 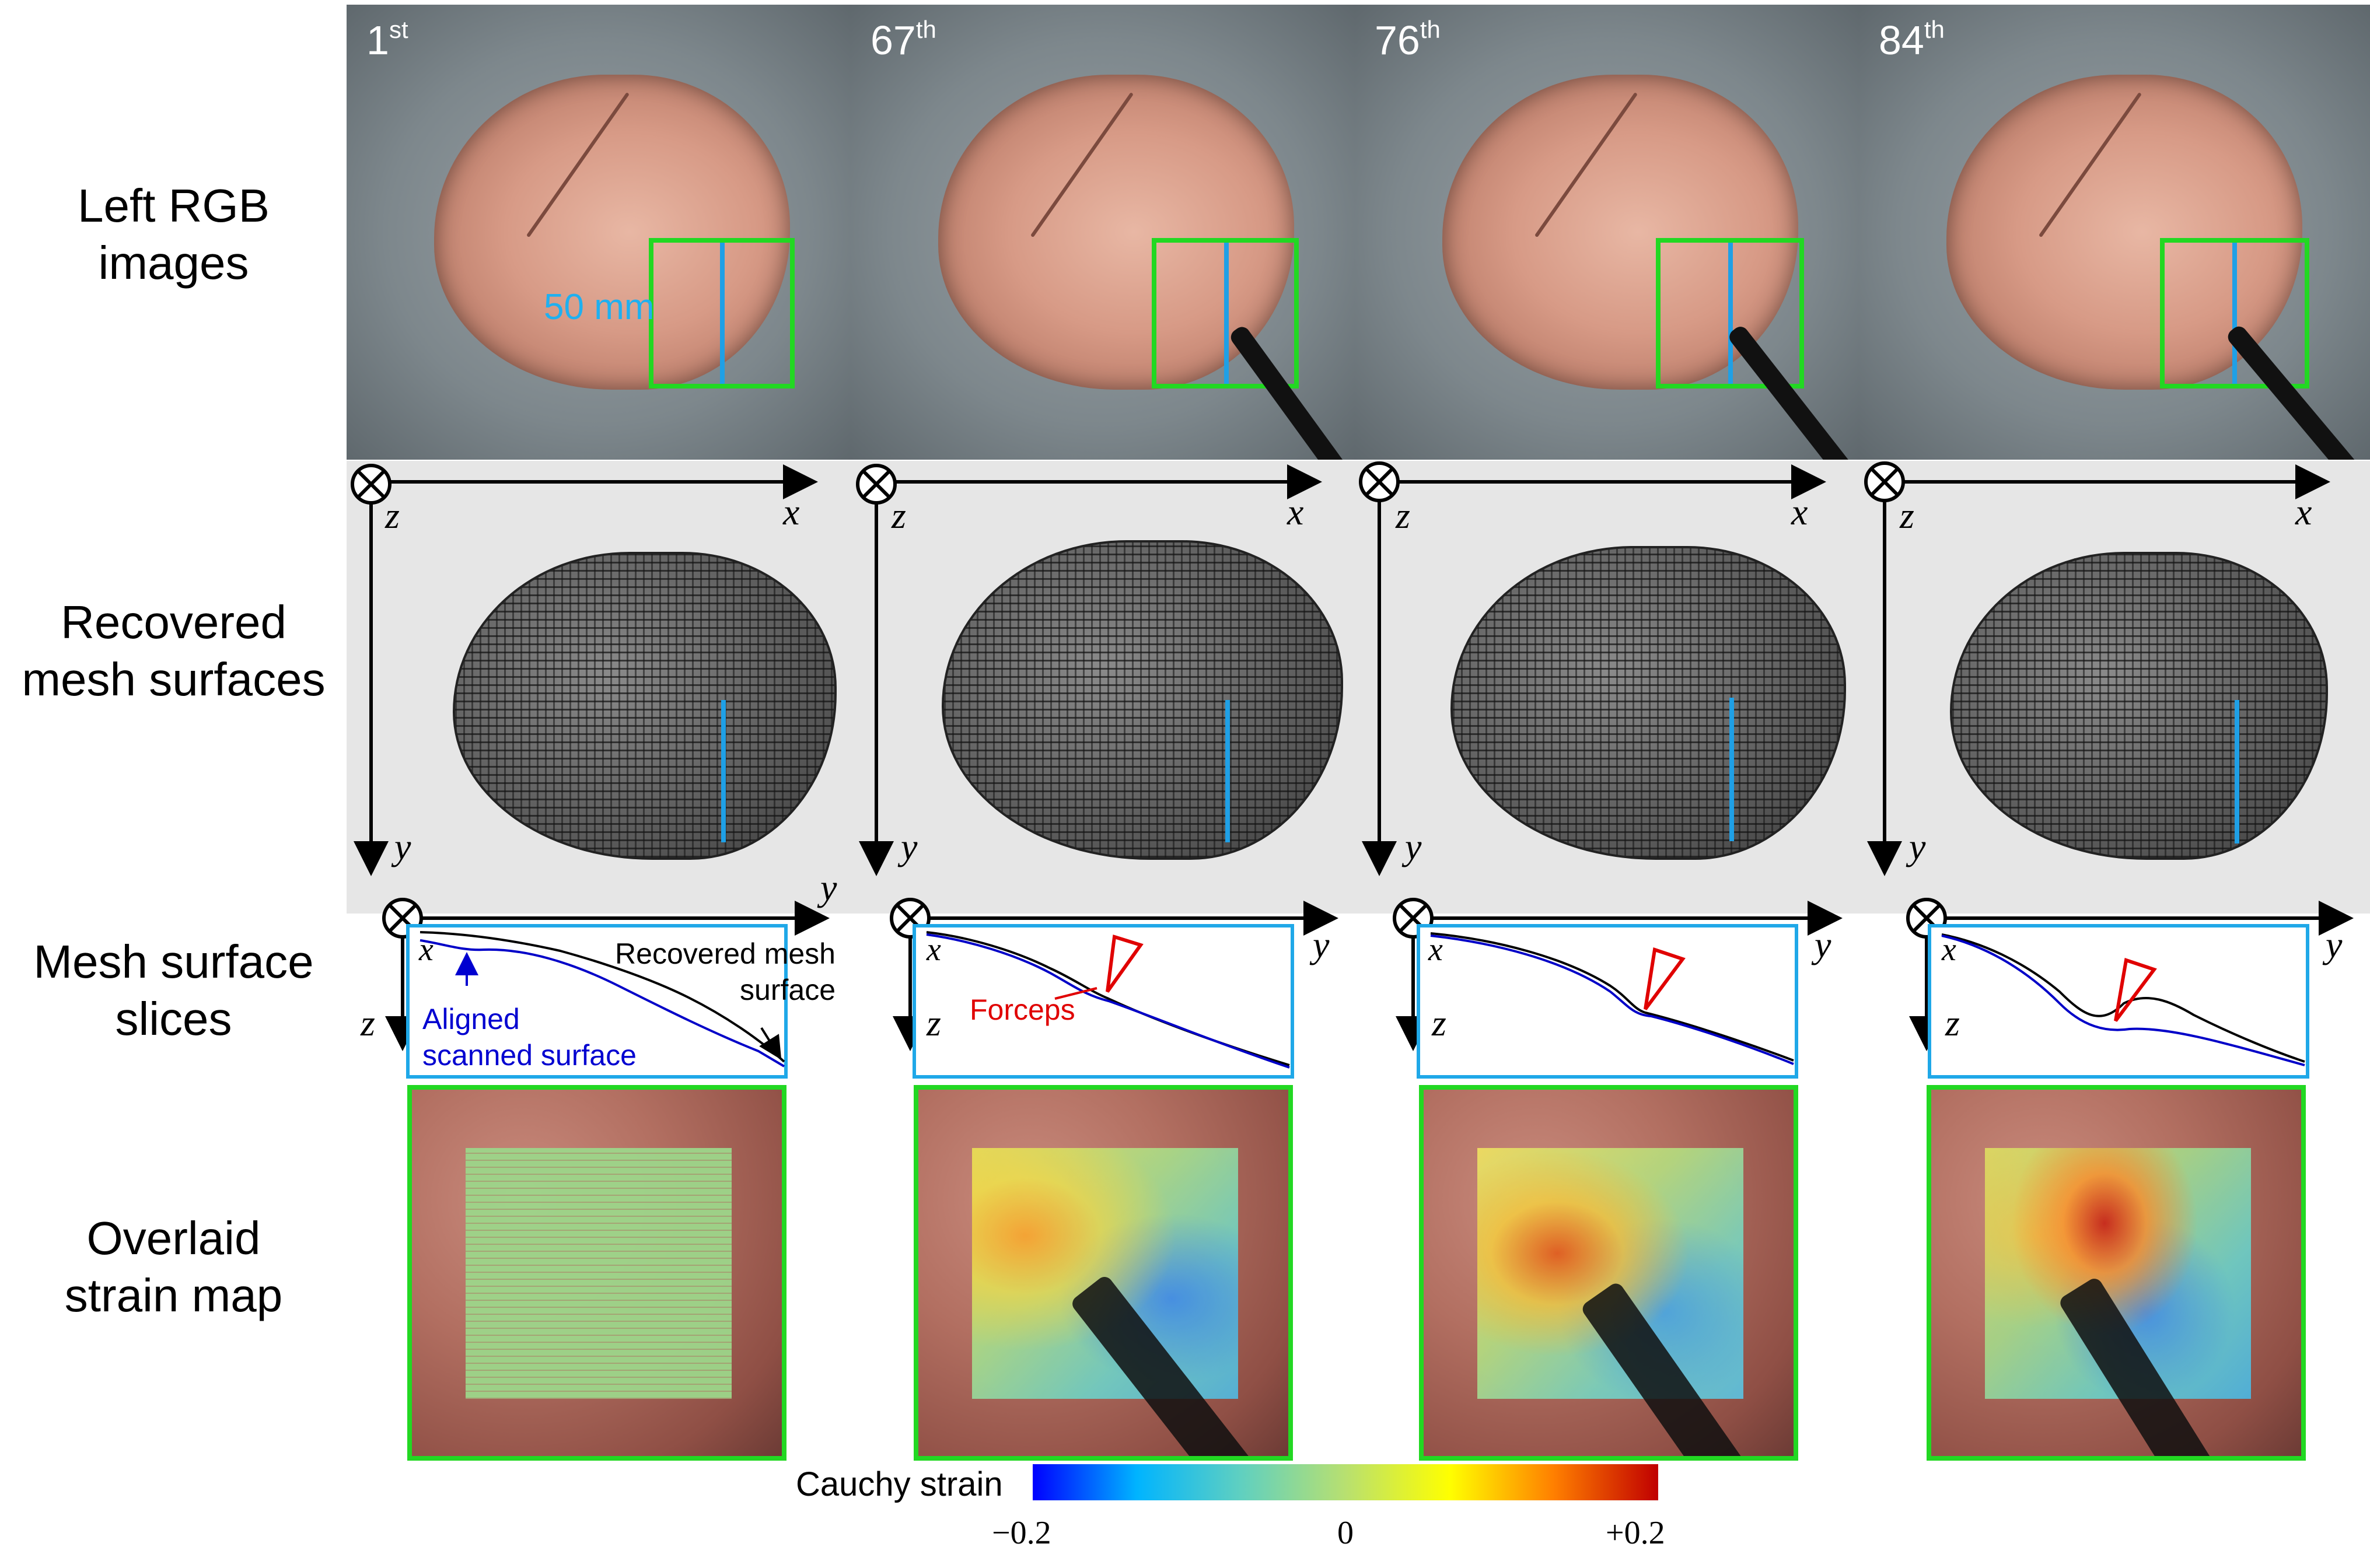 I want to click on colorbar-max-label: +0.2, so click(x=1635, y=1533).